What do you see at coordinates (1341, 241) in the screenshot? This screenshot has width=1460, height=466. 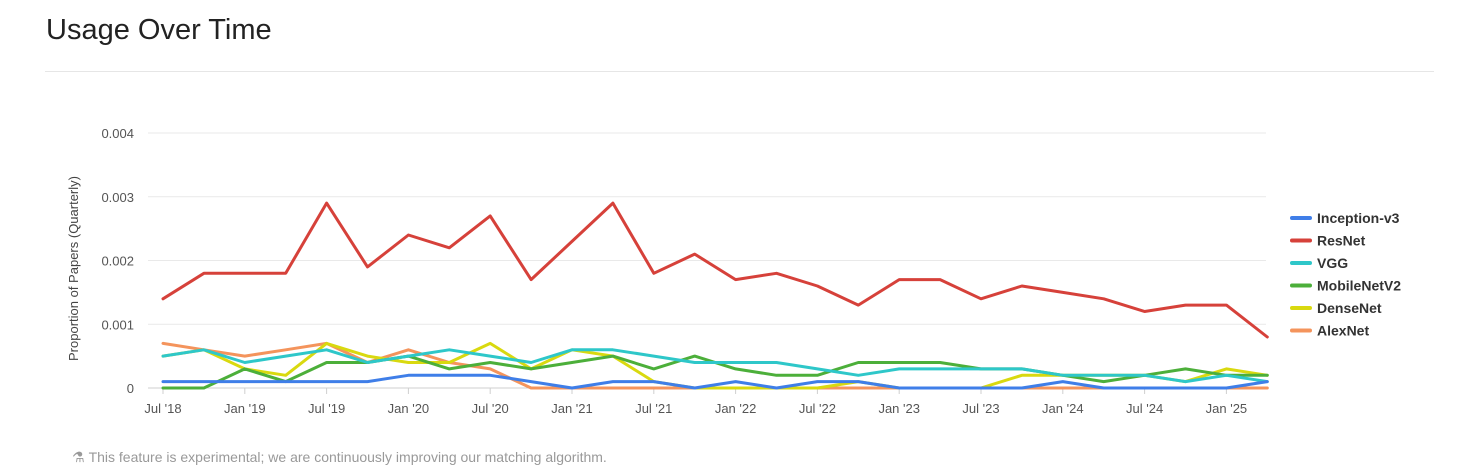 I see `legend-label: ResNet` at bounding box center [1341, 241].